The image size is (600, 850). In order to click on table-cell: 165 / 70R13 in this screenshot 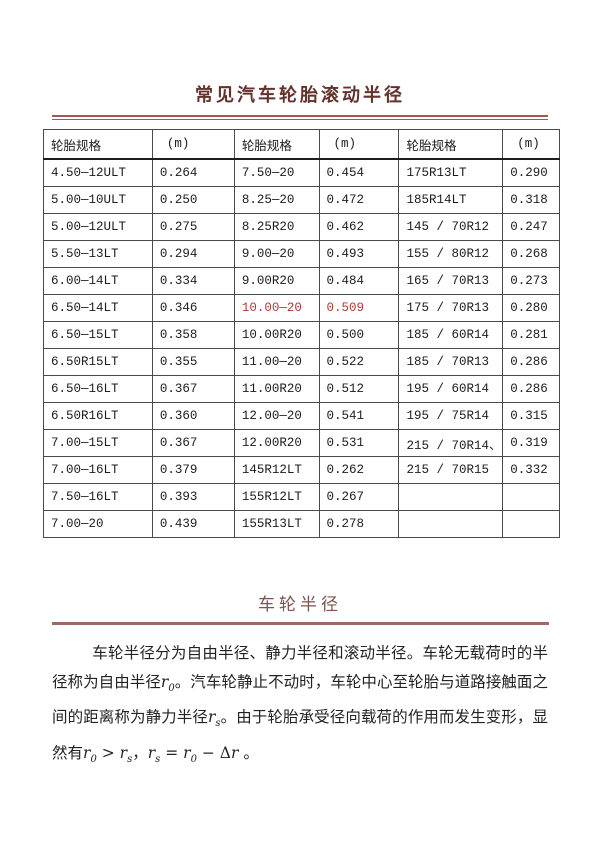, I will do `click(451, 281)`.